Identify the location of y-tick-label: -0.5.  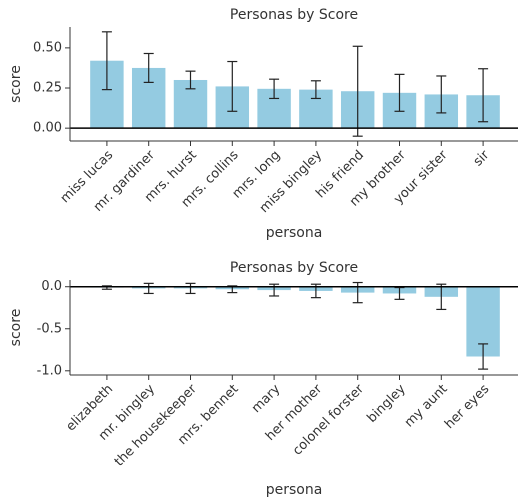
(49, 328).